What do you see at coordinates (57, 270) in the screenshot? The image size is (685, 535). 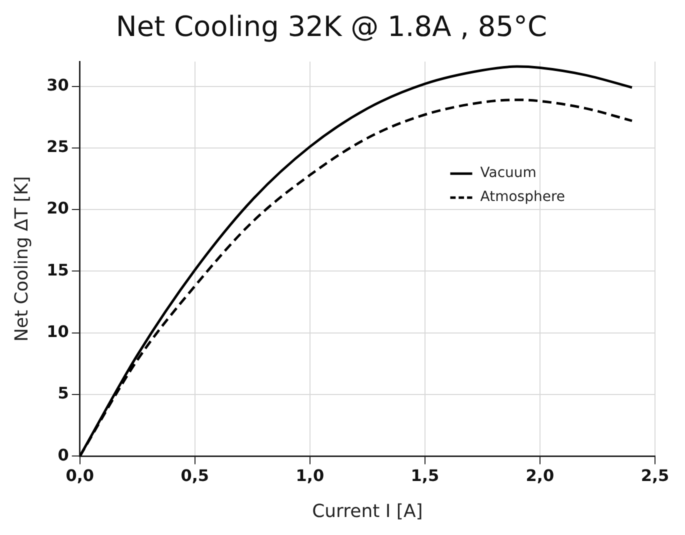 I see `y-tick-label: 15` at bounding box center [57, 270].